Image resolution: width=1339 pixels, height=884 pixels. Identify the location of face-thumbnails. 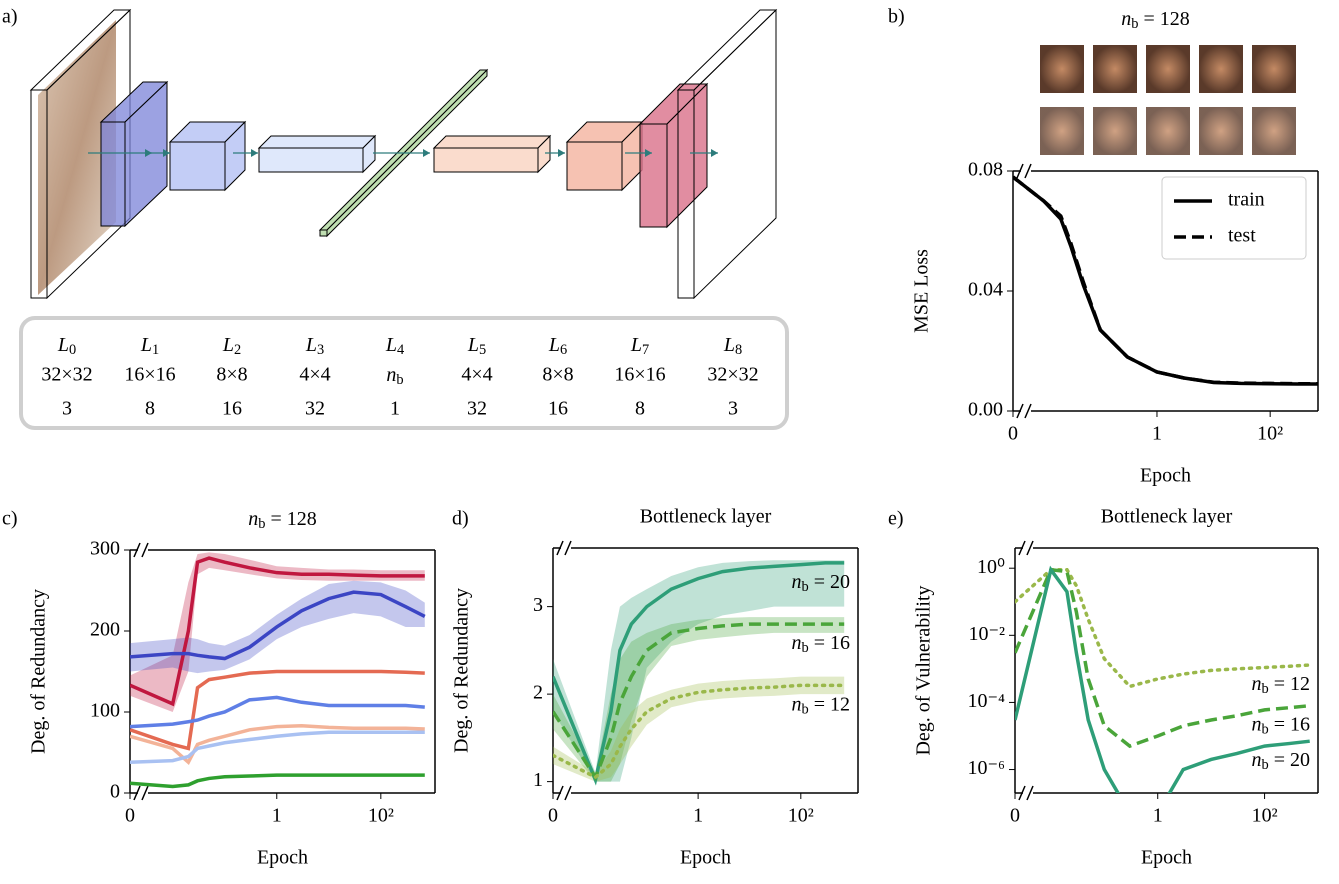
(1168, 100).